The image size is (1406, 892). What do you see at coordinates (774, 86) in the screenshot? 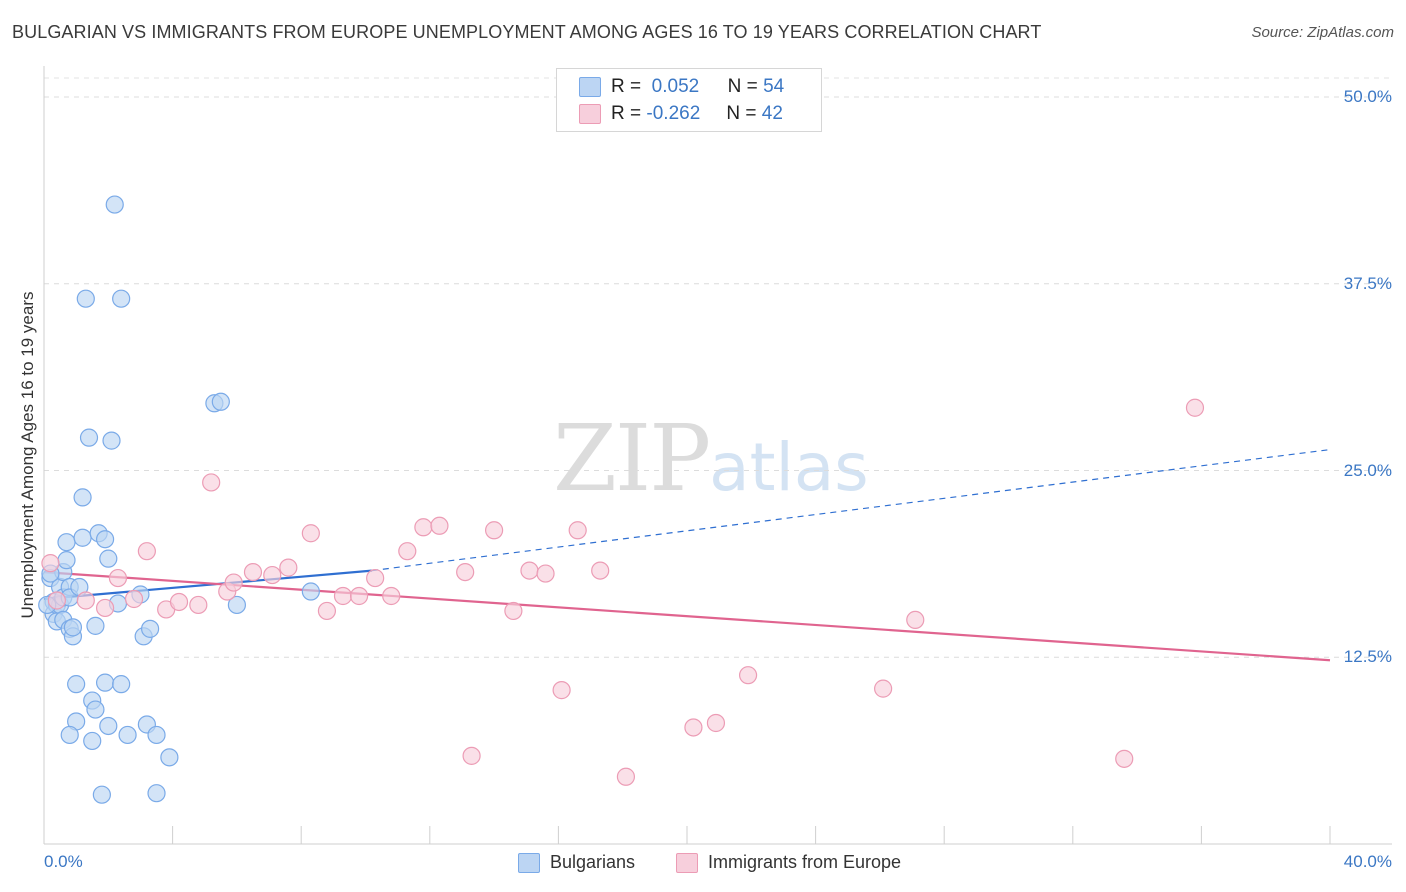
I see `legend-n-value: 54` at bounding box center [774, 86].